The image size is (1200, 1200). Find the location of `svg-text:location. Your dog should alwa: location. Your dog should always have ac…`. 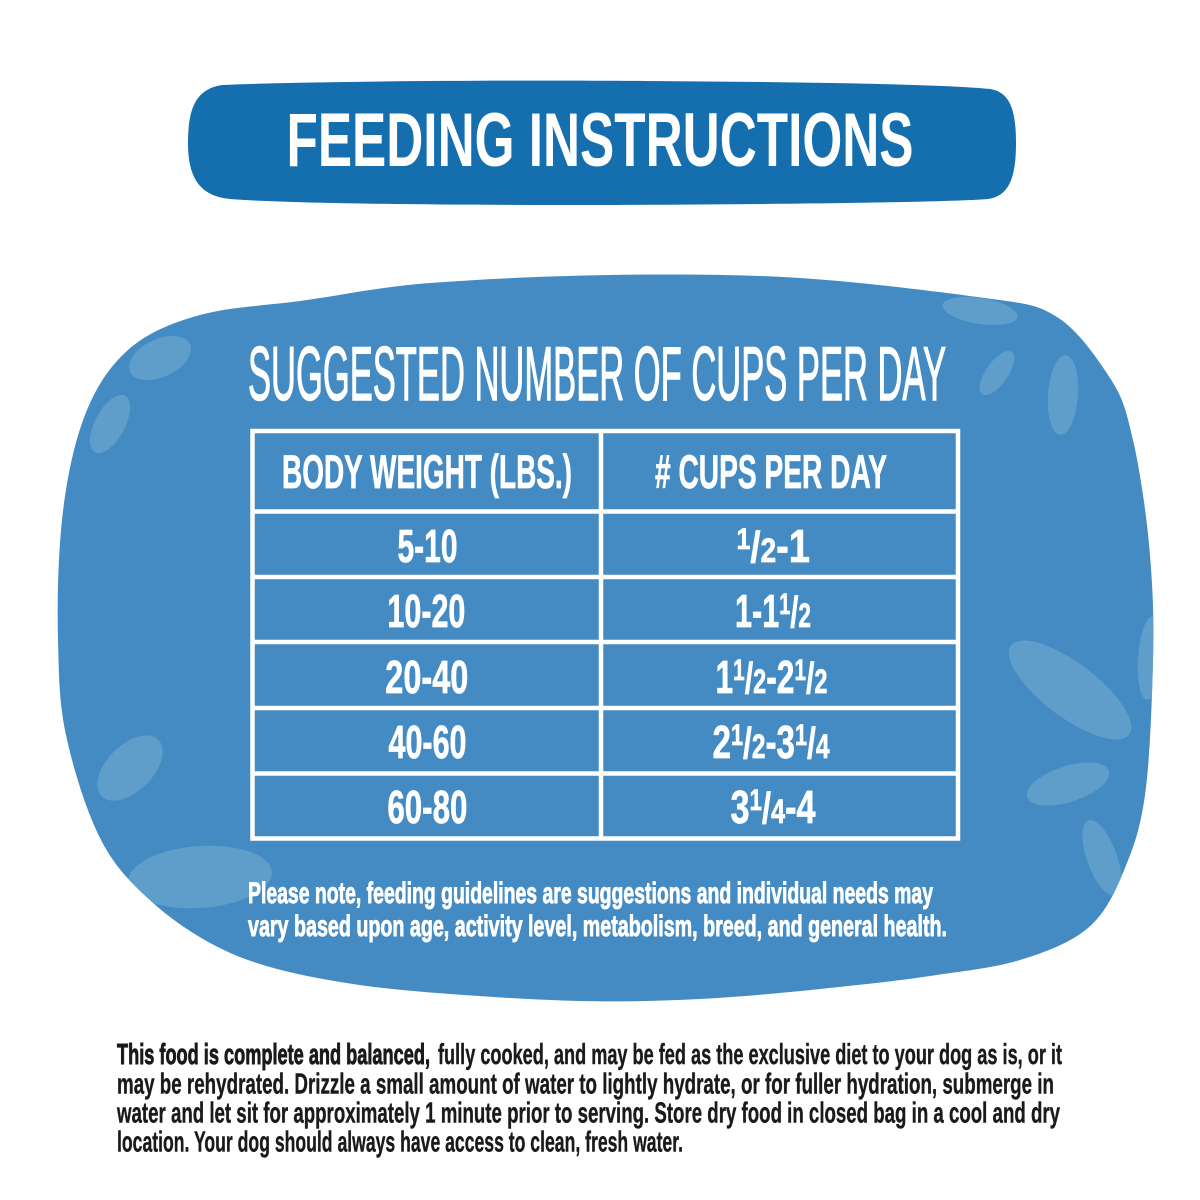

svg-text:location. Your dog should alwa: location. Your dog should always have ac… is located at coordinates (400, 1143).